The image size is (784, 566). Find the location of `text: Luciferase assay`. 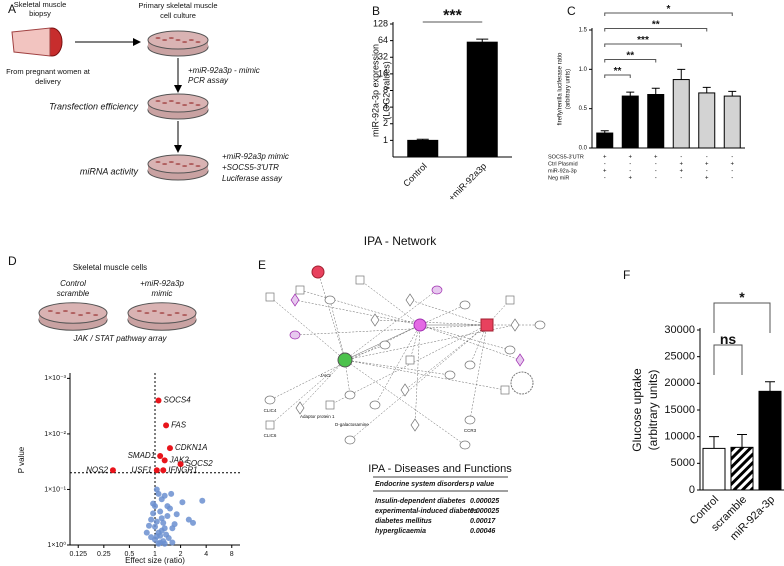

text: Luciferase assay is located at coordinates (252, 178).